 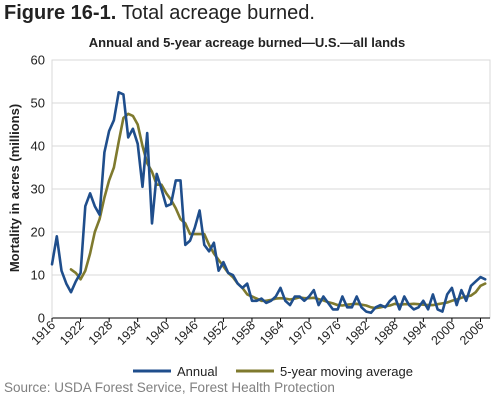 I want to click on y-tick-label: 50, so click(x=38, y=103).